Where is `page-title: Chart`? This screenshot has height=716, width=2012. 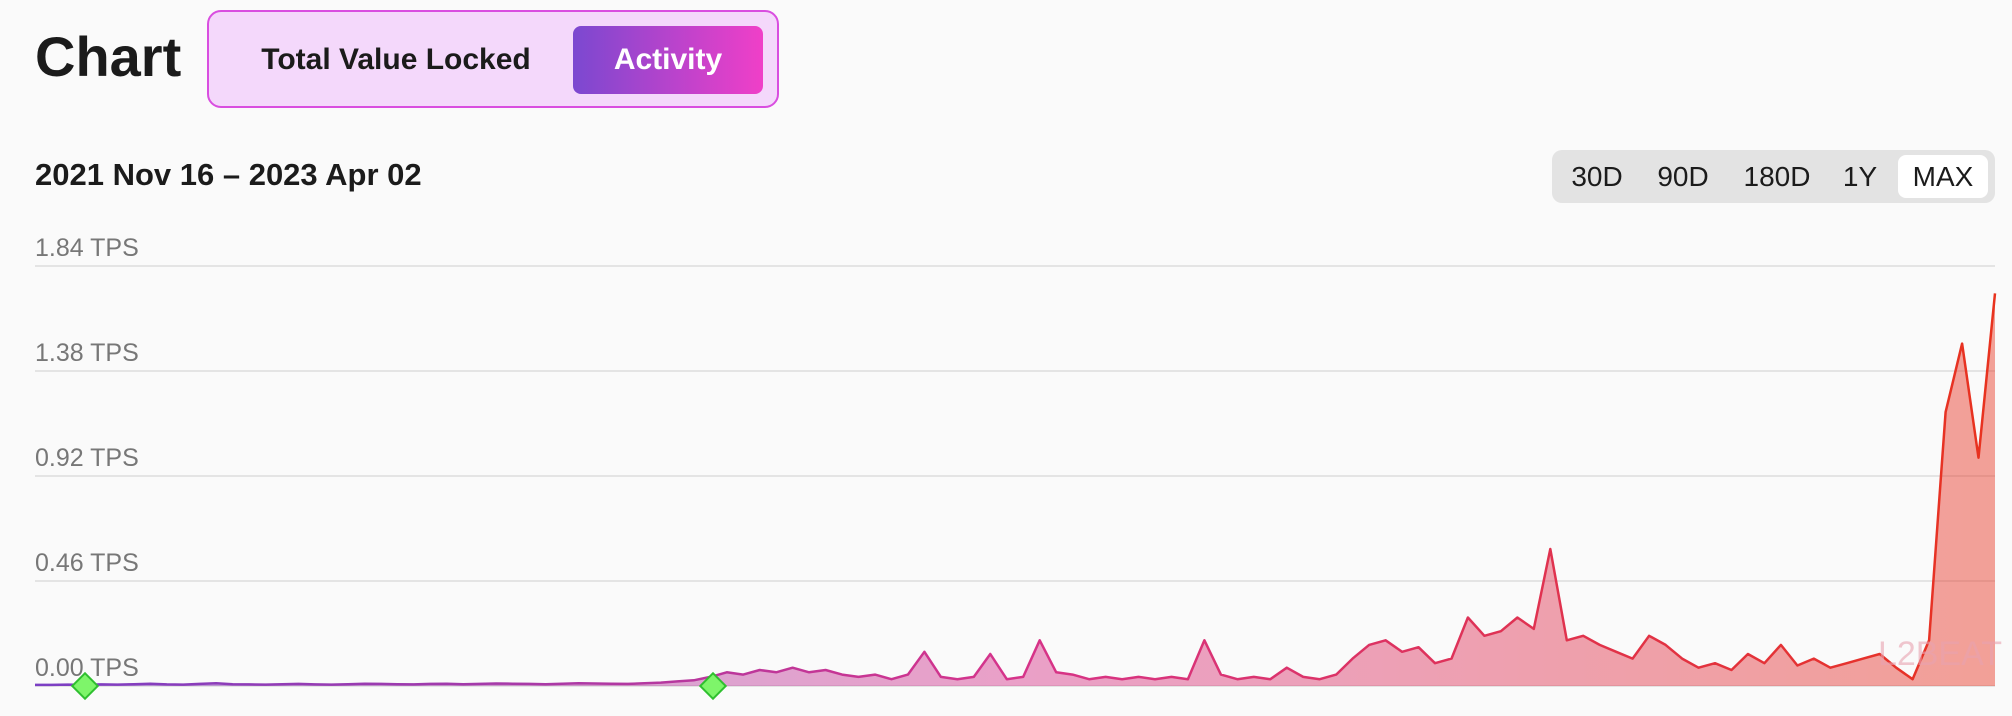 page-title: Chart is located at coordinates (108, 56).